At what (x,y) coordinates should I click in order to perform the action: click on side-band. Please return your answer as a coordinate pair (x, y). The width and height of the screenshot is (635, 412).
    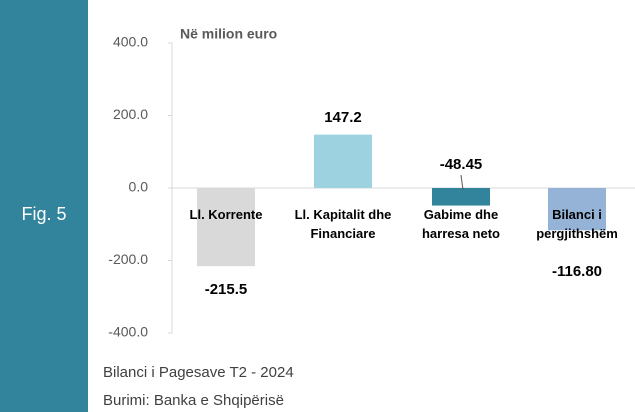
    Looking at the image, I should click on (44, 206).